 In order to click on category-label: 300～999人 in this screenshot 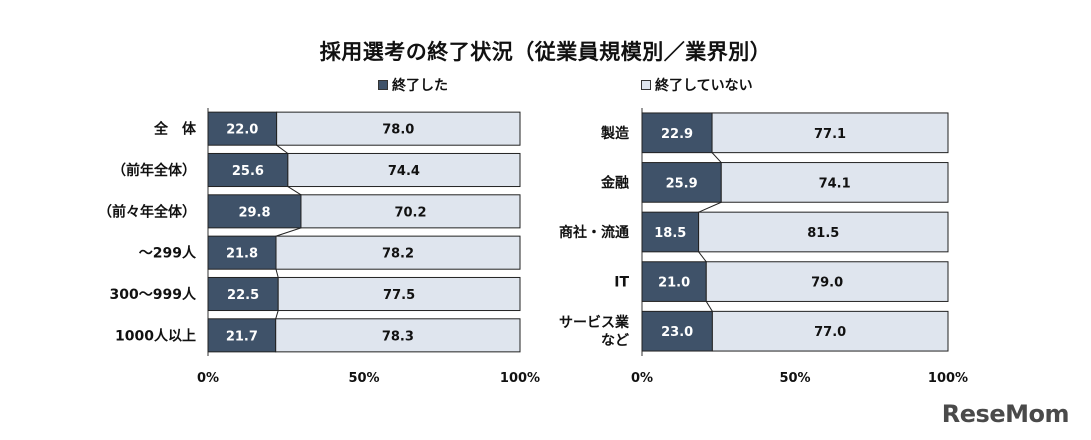, I will do `click(153, 294)`.